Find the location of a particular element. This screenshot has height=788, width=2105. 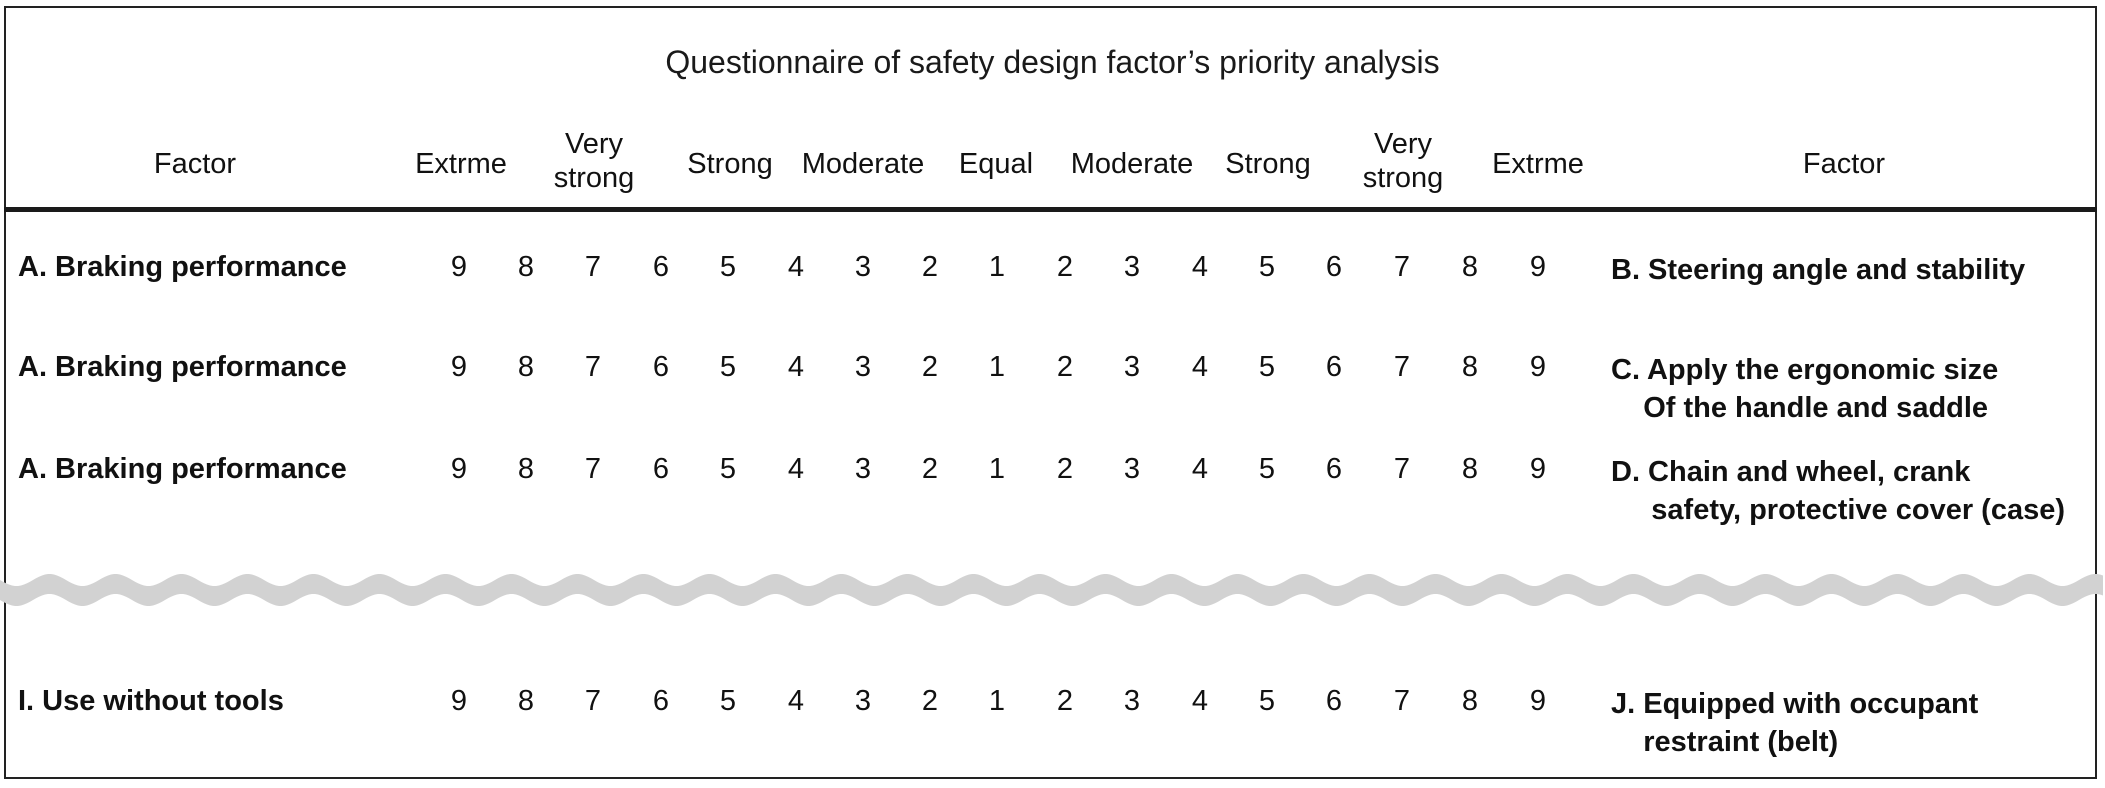

omission-wave is located at coordinates (1051, 590).